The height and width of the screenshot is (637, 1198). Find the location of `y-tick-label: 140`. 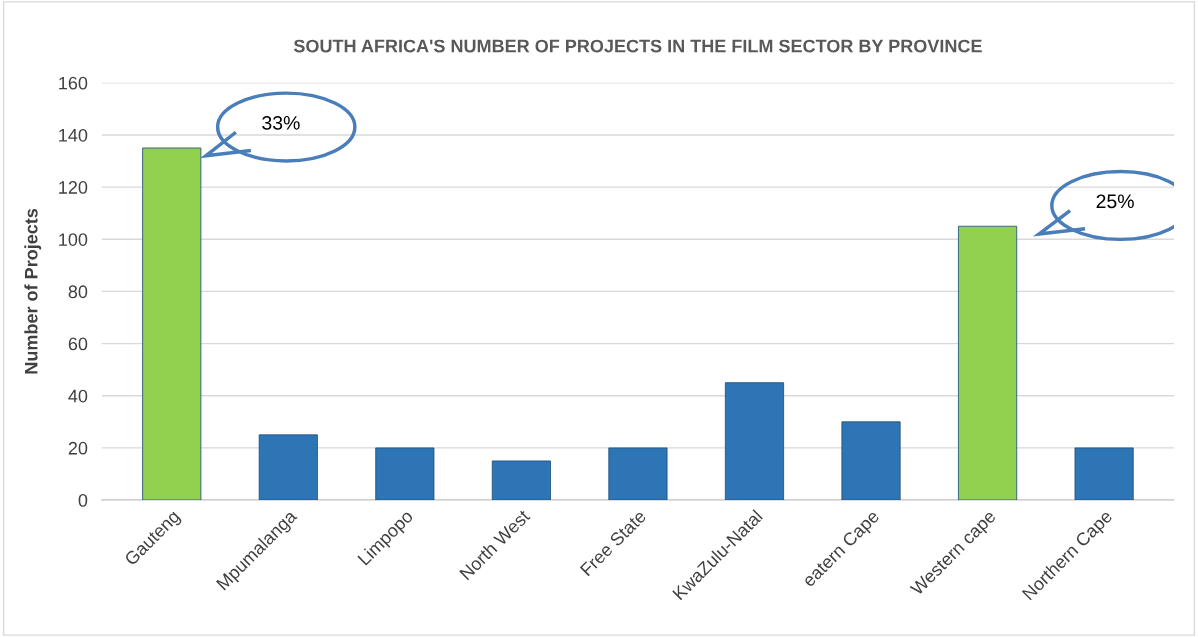

y-tick-label: 140 is located at coordinates (73, 135).